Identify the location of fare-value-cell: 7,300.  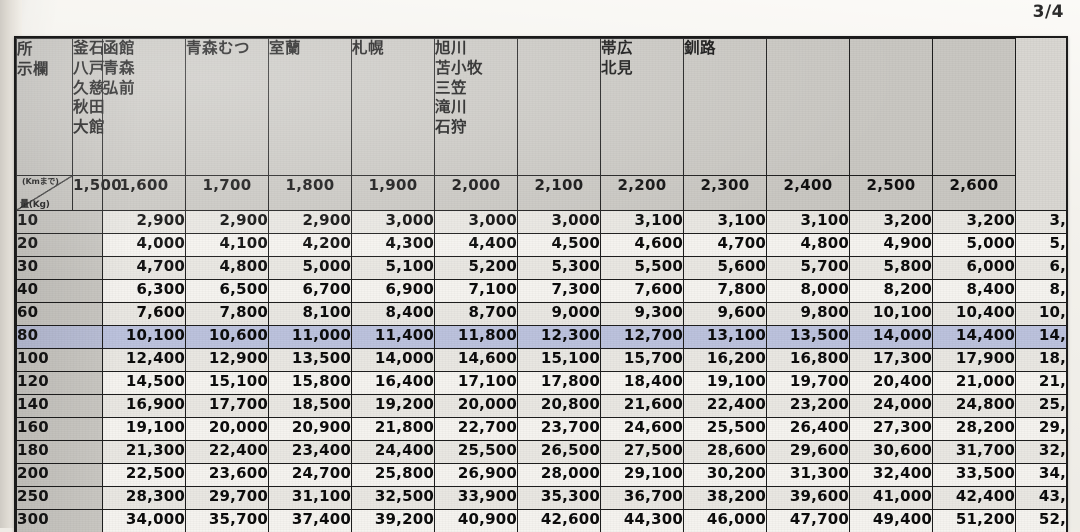
(559, 291).